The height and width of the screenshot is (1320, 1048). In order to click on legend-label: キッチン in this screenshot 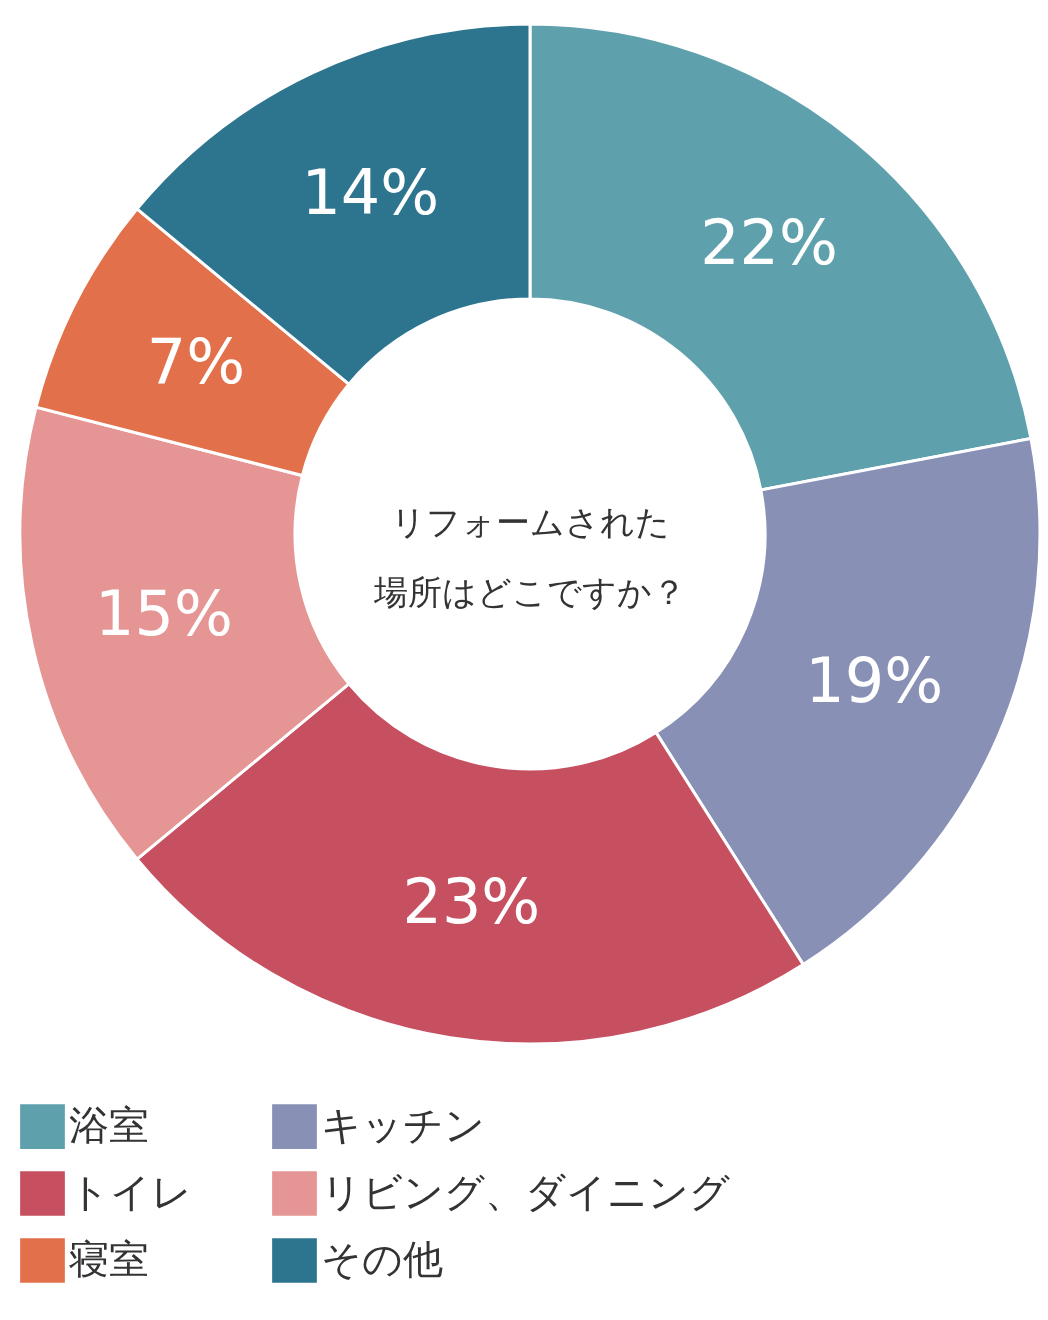, I will do `click(403, 1124)`.